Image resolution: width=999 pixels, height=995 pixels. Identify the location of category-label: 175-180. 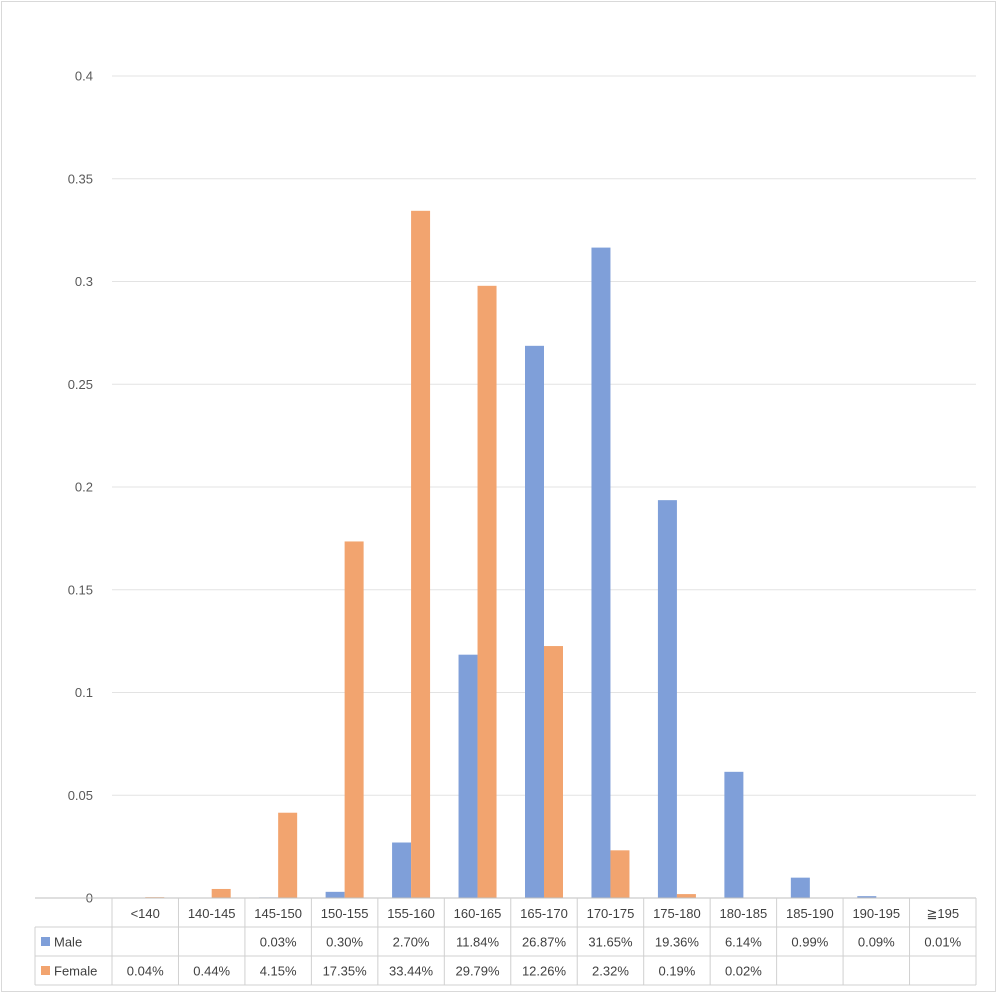
(677, 913).